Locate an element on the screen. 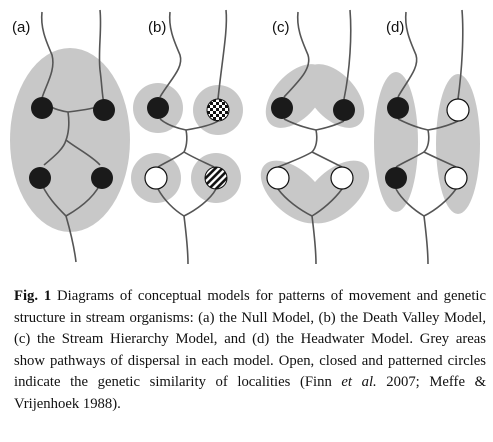 This screenshot has width=493, height=442. panel-a: (a) is located at coordinates (70, 136).